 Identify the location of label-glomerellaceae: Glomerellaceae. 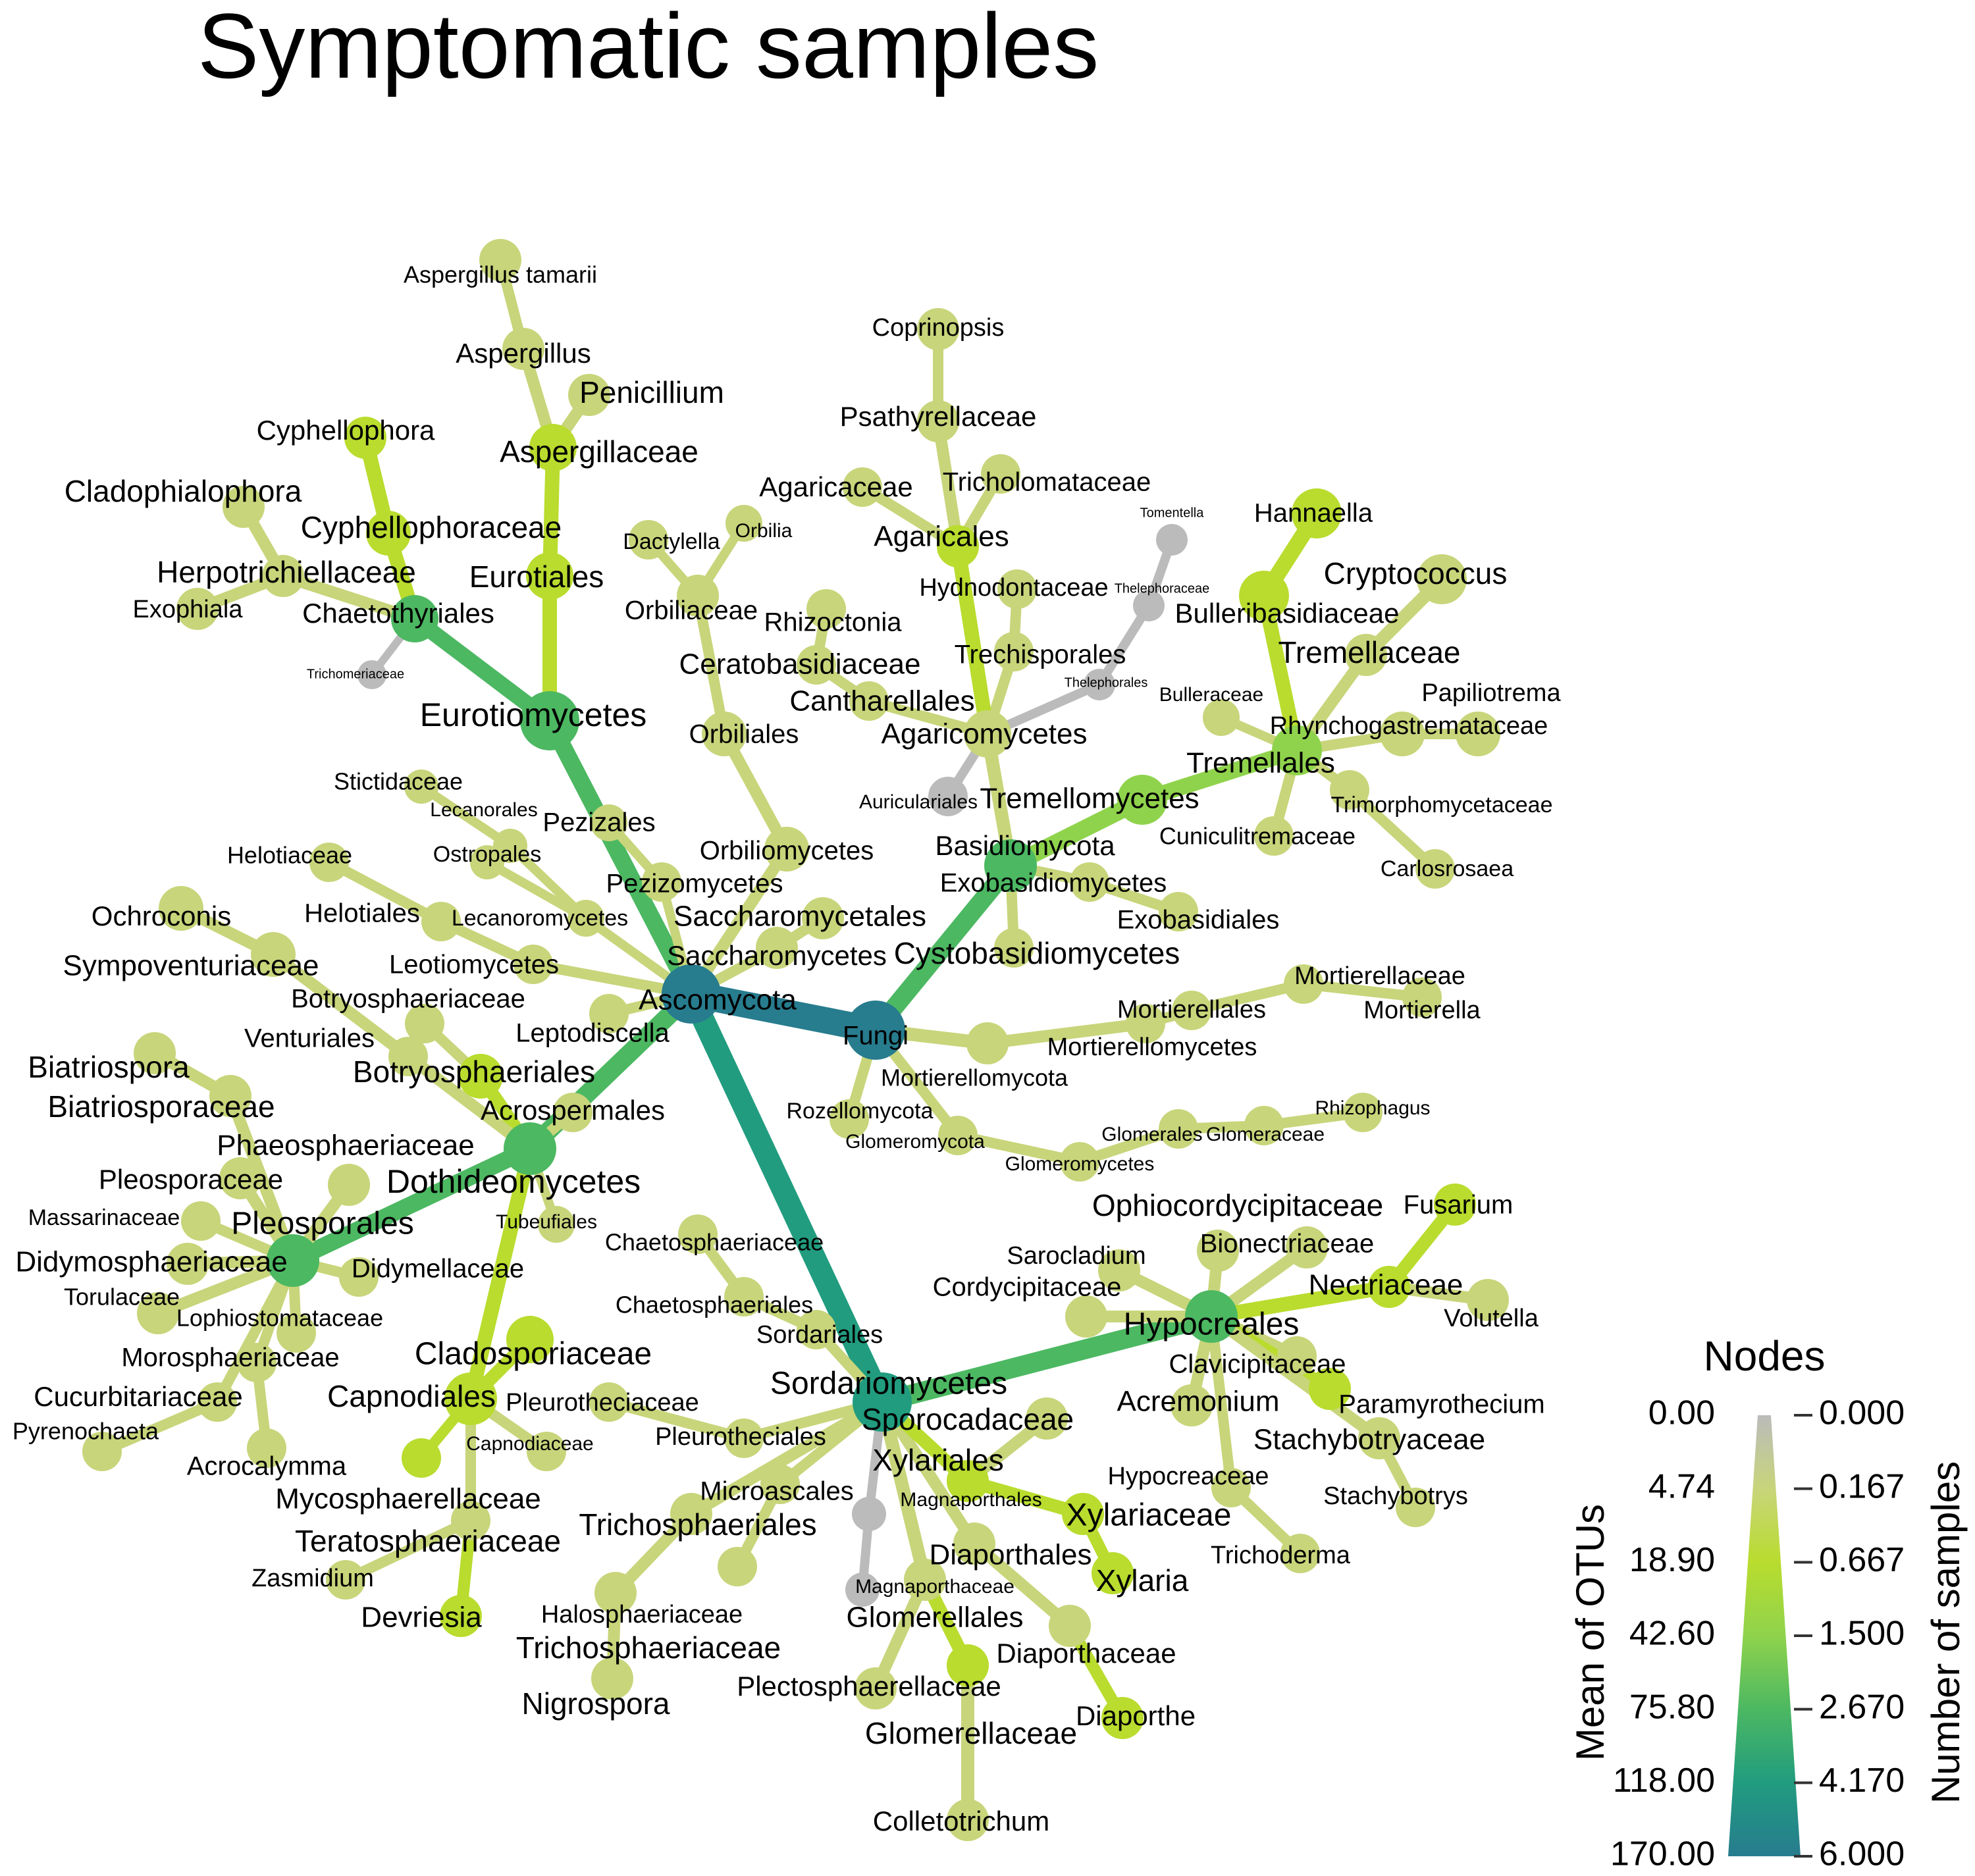
(971, 1733).